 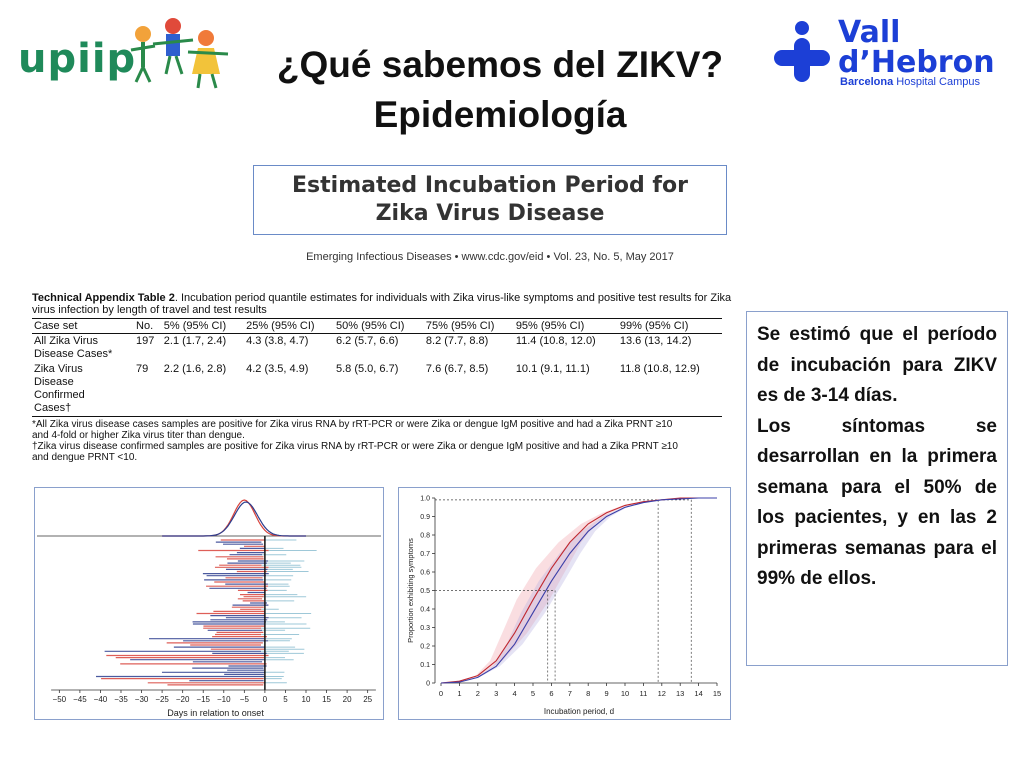 What do you see at coordinates (83, 326) in the screenshot?
I see `col-header: Case set` at bounding box center [83, 326].